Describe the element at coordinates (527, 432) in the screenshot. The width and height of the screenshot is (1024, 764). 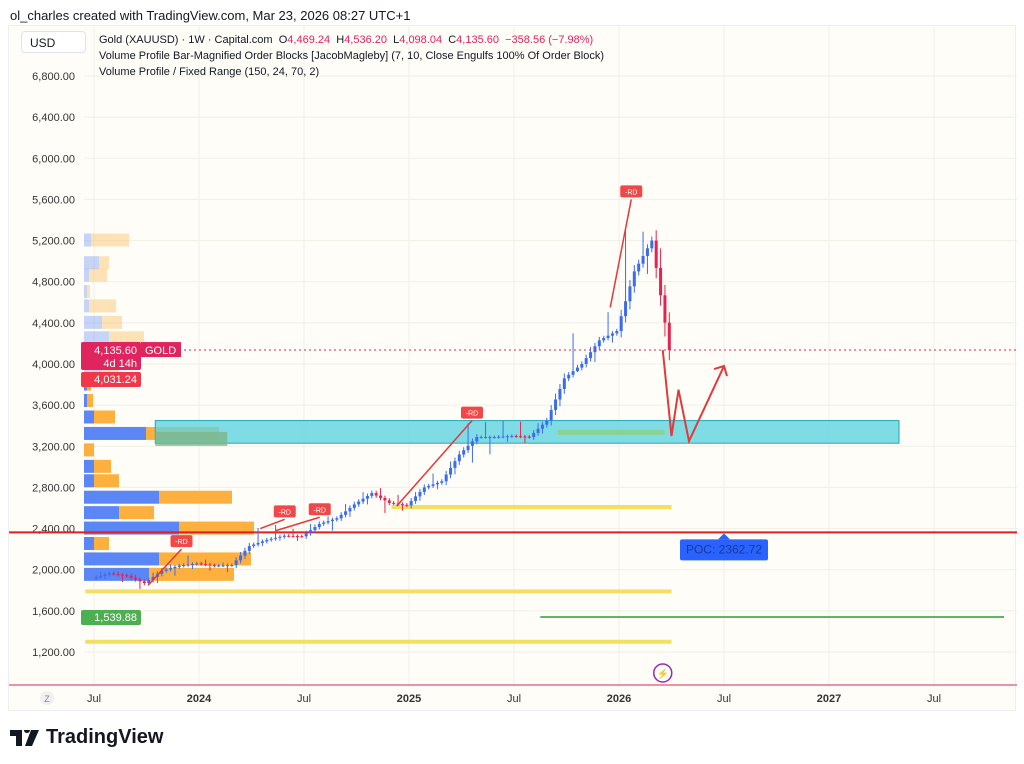
I see `order-block-zone` at that location.